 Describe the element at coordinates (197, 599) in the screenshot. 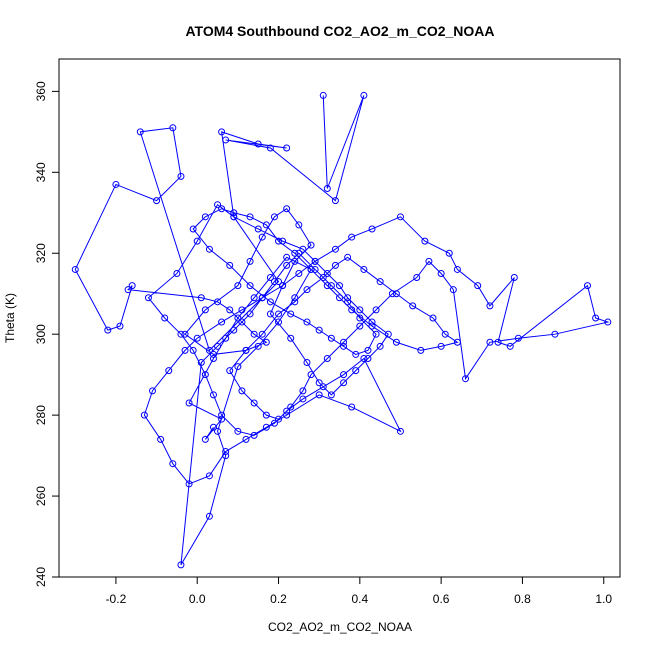

I see `x-tick-label: 0.0` at that location.